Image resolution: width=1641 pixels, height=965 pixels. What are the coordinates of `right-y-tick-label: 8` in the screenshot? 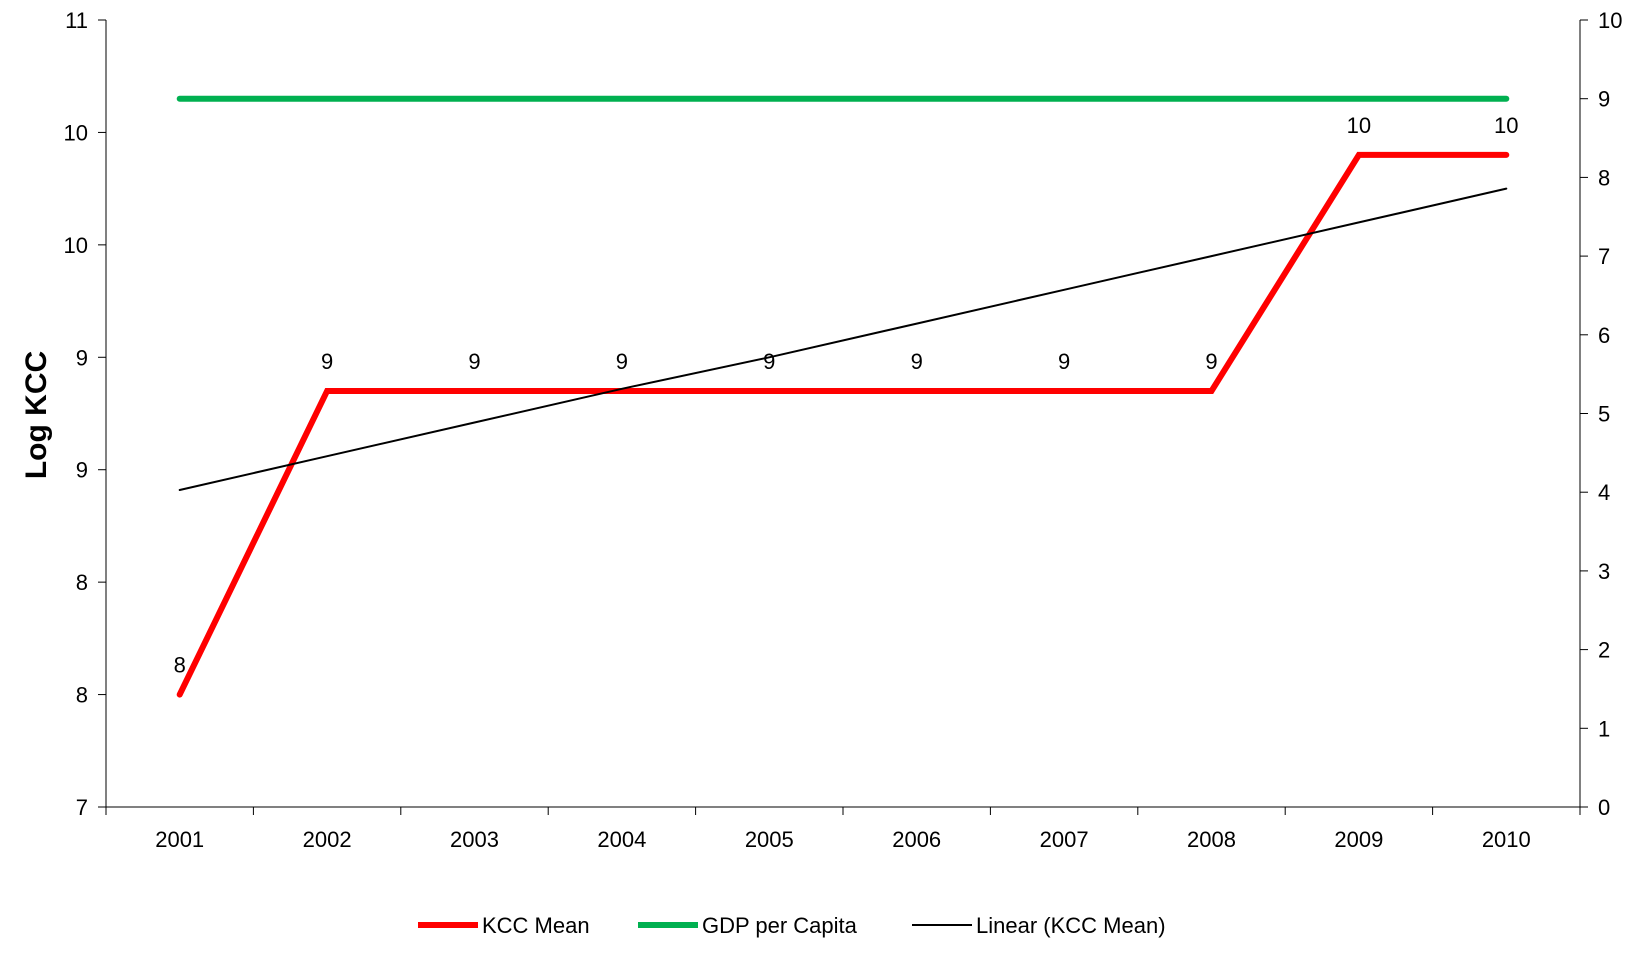 It's located at (1604, 177).